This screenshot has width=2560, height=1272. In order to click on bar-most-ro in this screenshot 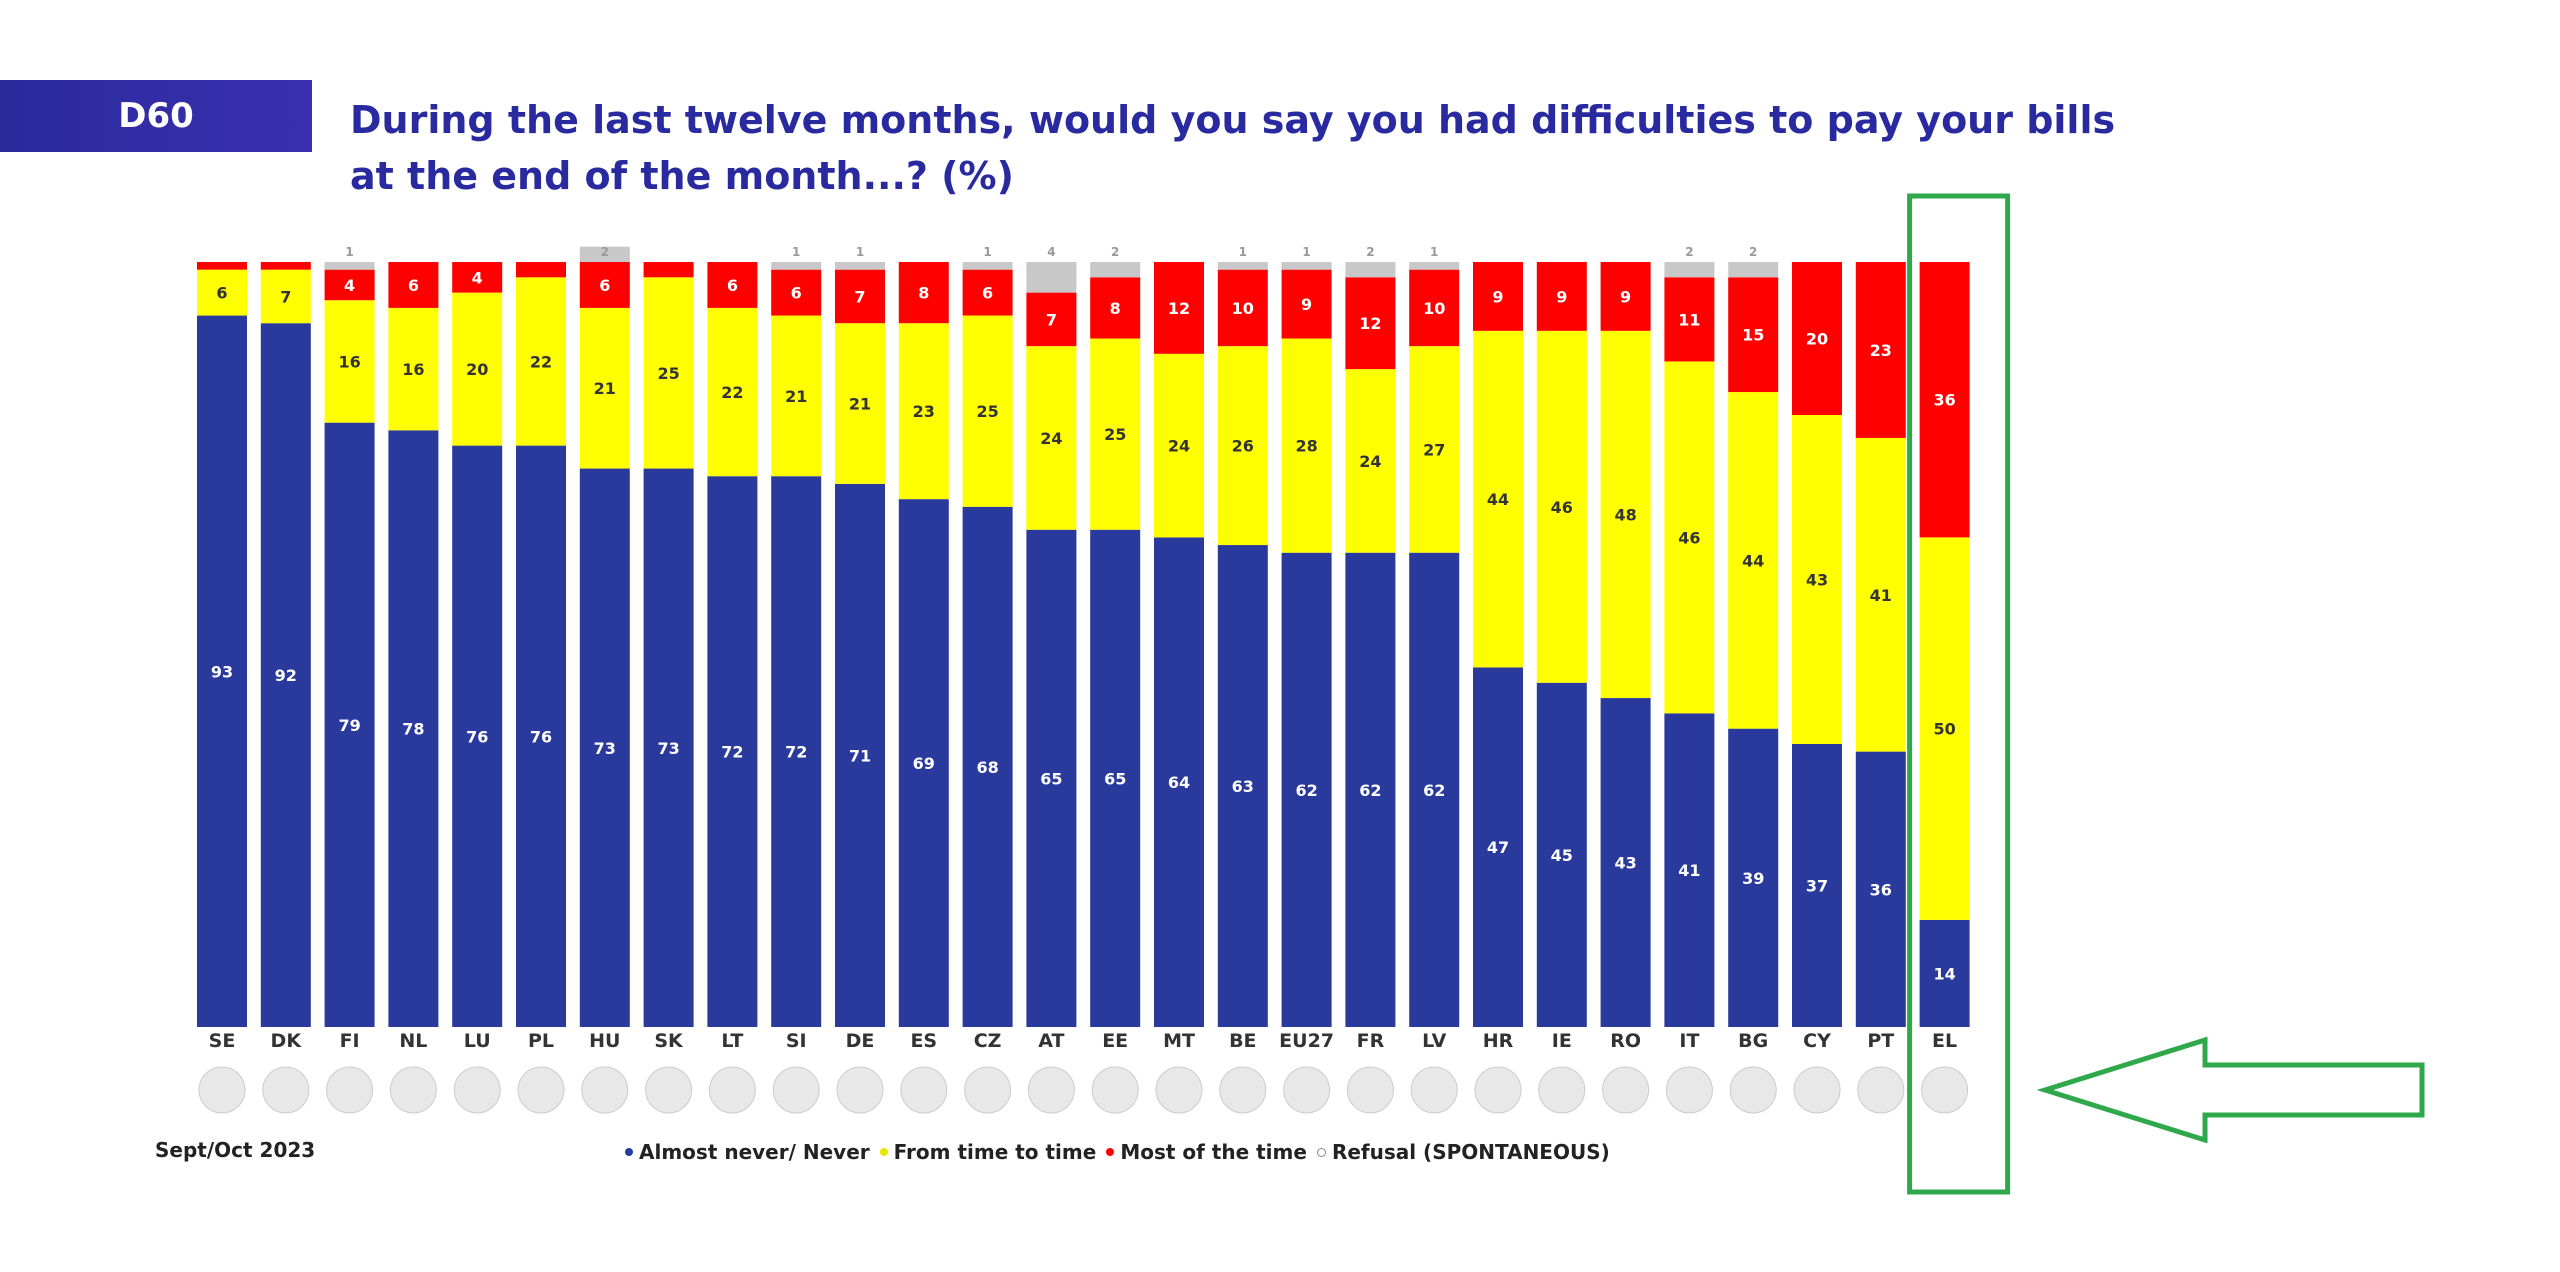, I will do `click(1625, 296)`.